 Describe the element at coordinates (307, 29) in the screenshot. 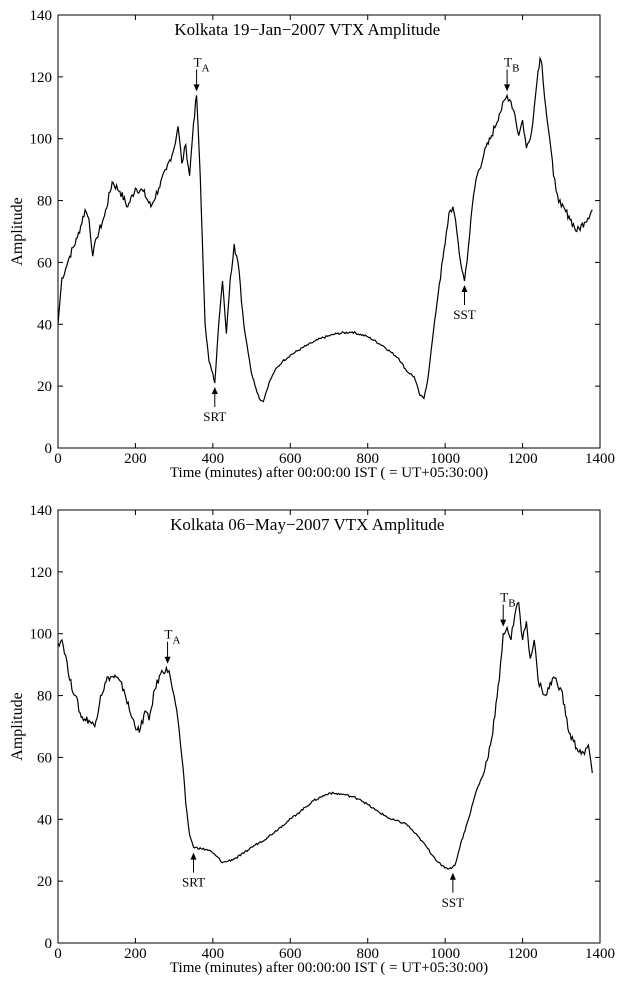

I see `chart-title: Kolkata 19−Jan−2007 VTX Amplitude` at that location.